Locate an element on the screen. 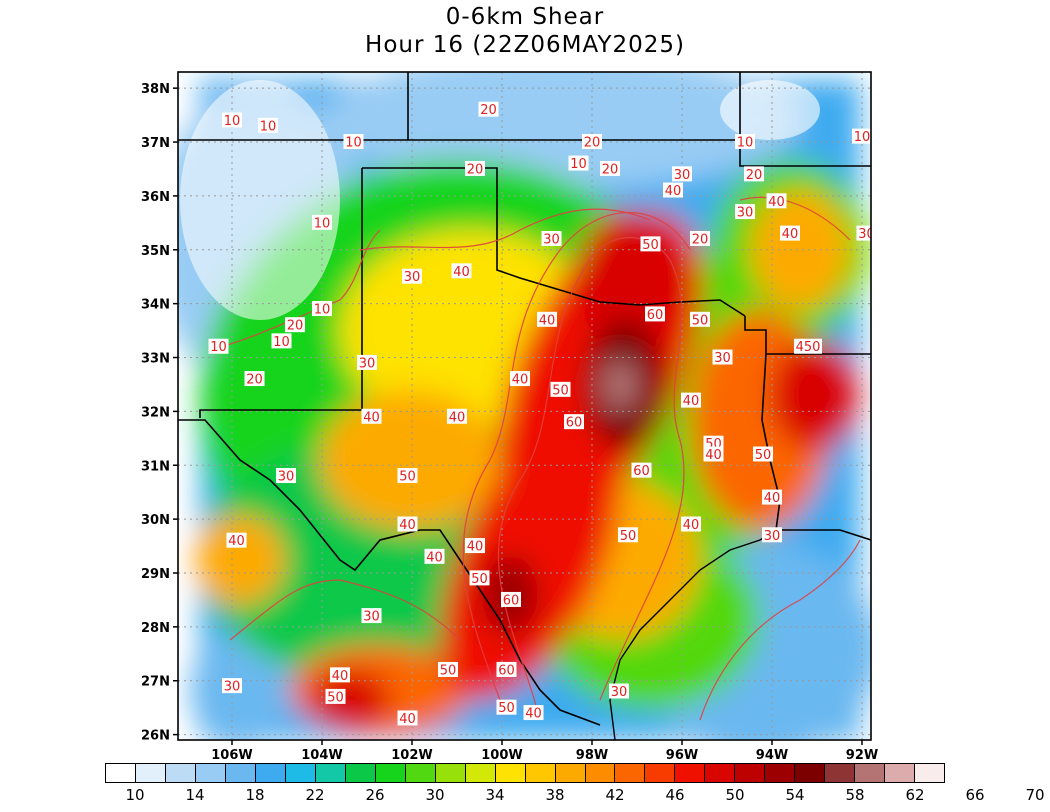 The image size is (1050, 812). legend-tick-label: 26 is located at coordinates (375, 795).